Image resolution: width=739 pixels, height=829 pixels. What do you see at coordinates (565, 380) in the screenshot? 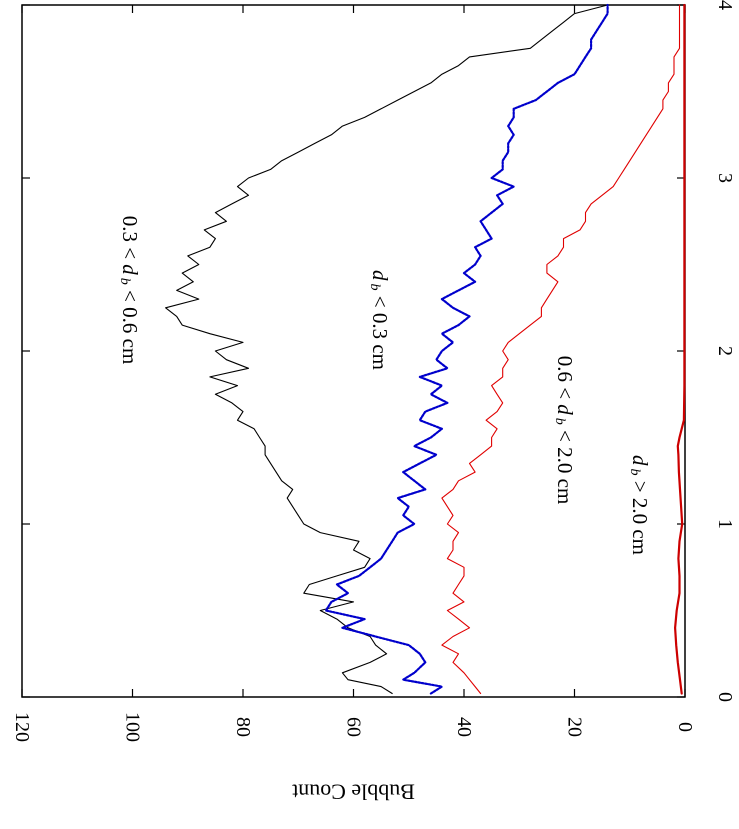
I see `series-label-text: 0.6 <` at bounding box center [565, 380].